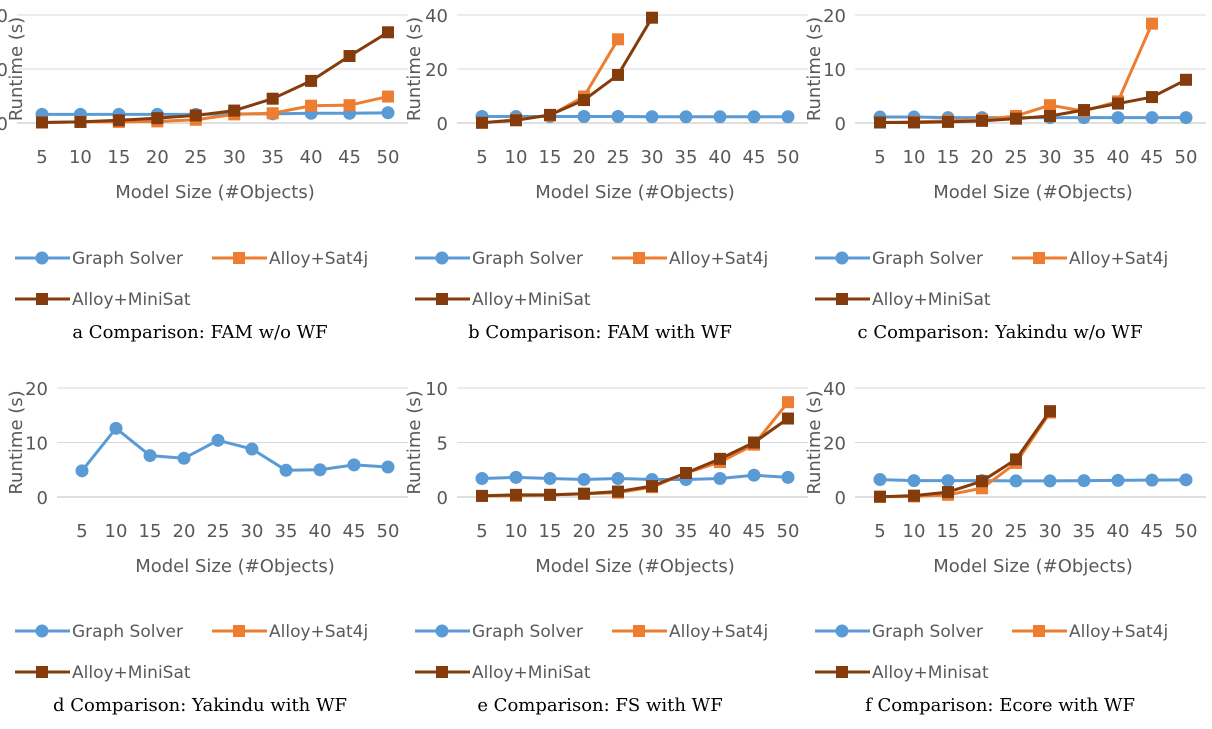 This screenshot has width=1212, height=729. Describe the element at coordinates (927, 632) in the screenshot. I see `legend-entry: Graph Solver` at that location.